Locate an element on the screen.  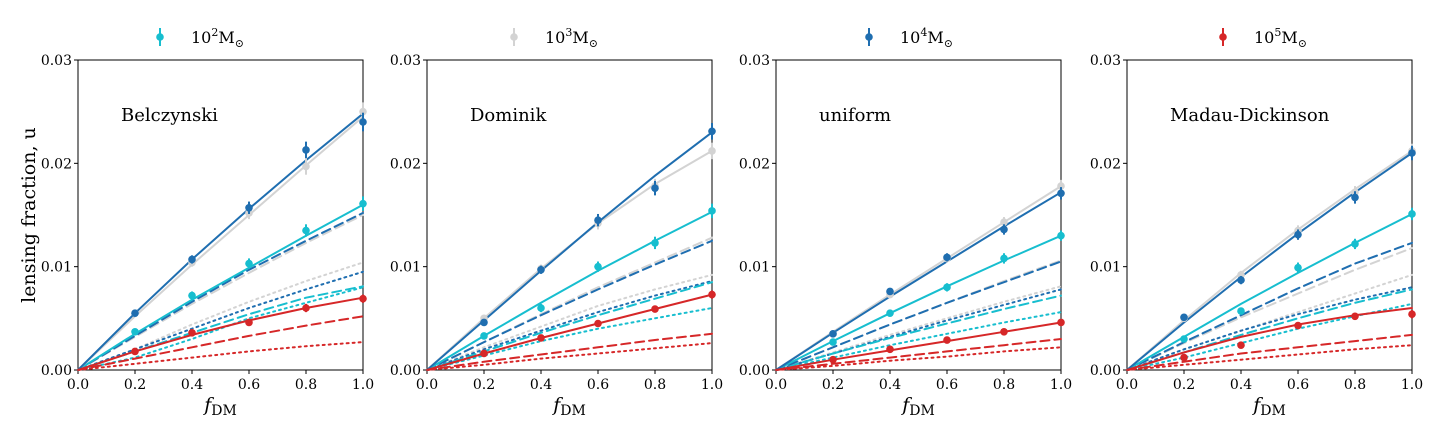
legend-exponent: 4 is located at coordinates (923, 32).